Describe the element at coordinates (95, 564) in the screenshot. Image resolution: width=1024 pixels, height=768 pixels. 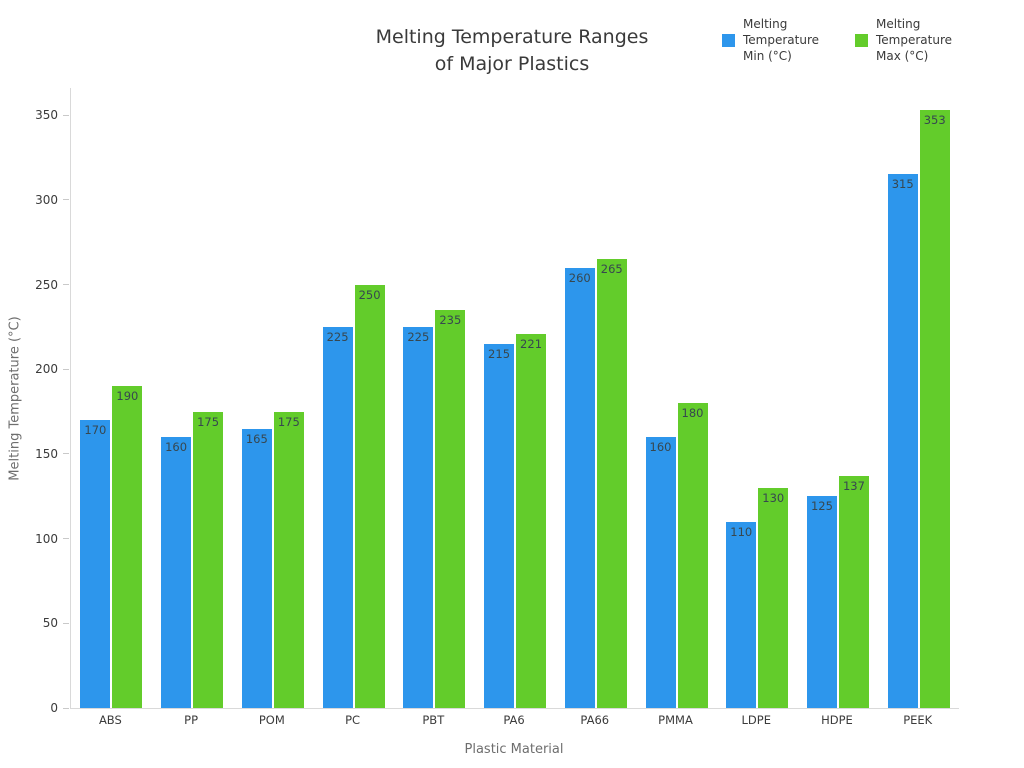
I see `bar: 170` at that location.